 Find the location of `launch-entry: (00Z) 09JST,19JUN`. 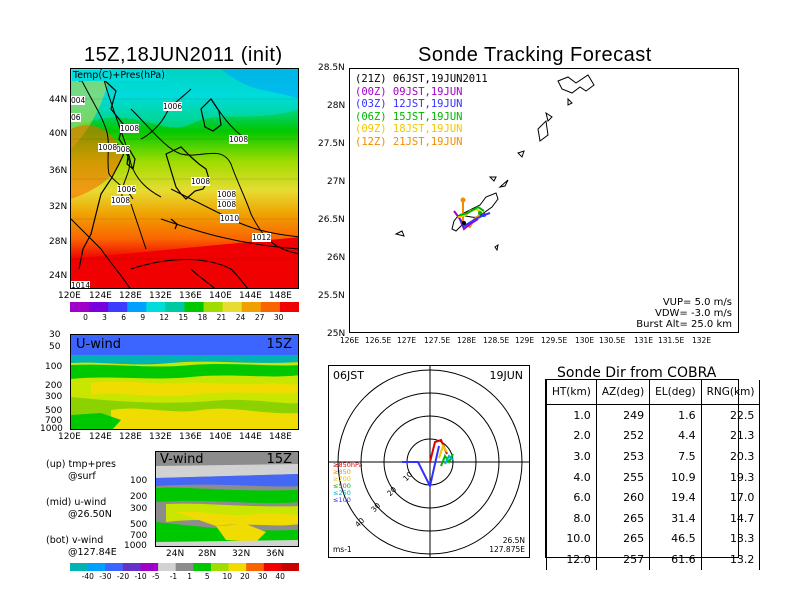

launch-entry: (00Z) 09JST,19JUN is located at coordinates (409, 91).